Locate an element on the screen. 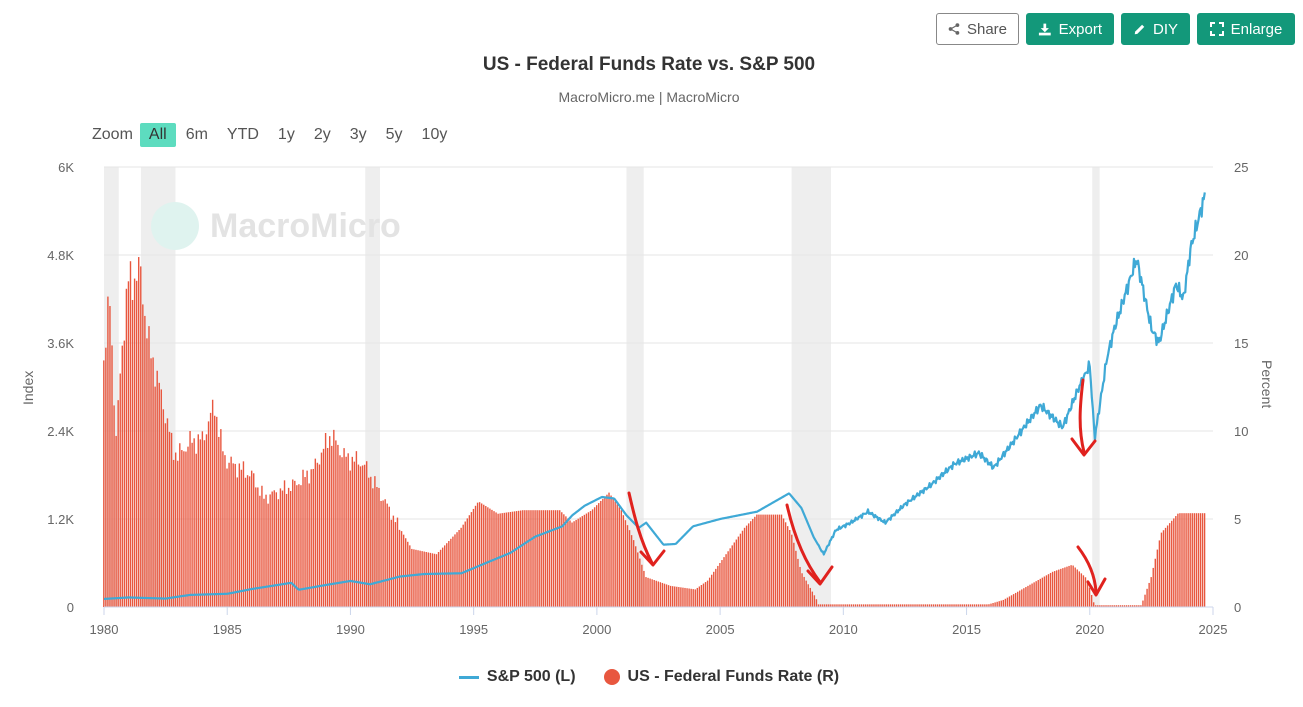 This screenshot has width=1303, height=707. left-tick-label: 4.8K is located at coordinates (60, 255).